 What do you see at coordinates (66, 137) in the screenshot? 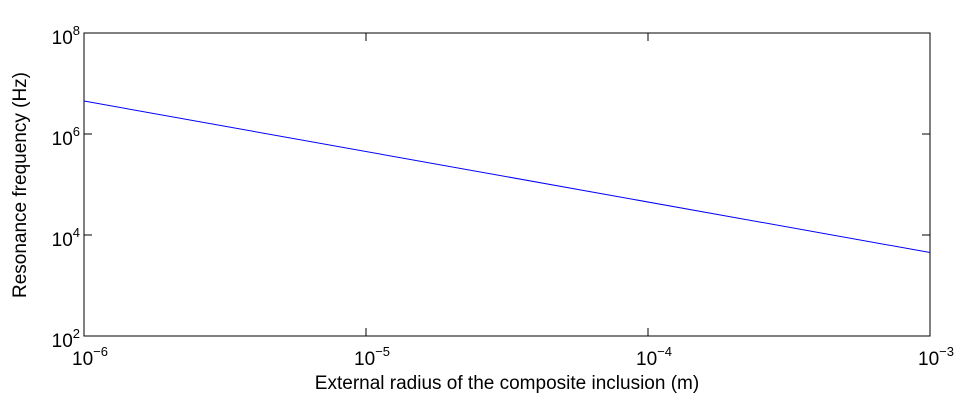
I see `y-tick-label: 10⁶` at bounding box center [66, 137].